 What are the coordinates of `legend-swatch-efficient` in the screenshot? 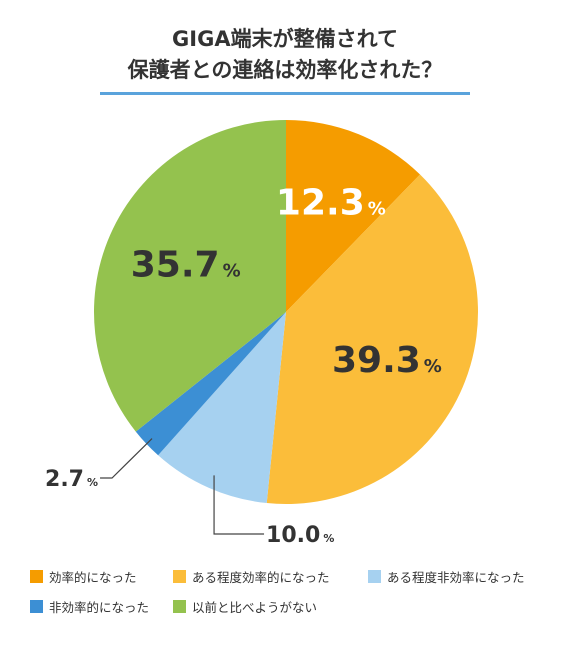 It's located at (36, 576).